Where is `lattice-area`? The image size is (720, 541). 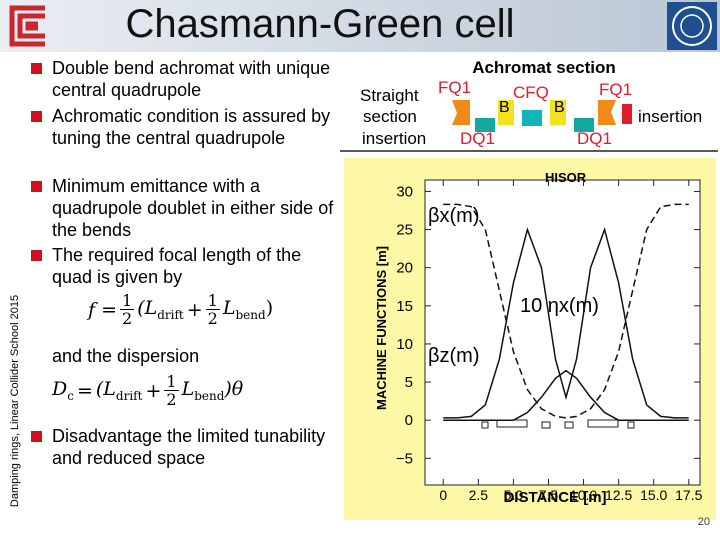 lattice-area is located at coordinates (529, 105).